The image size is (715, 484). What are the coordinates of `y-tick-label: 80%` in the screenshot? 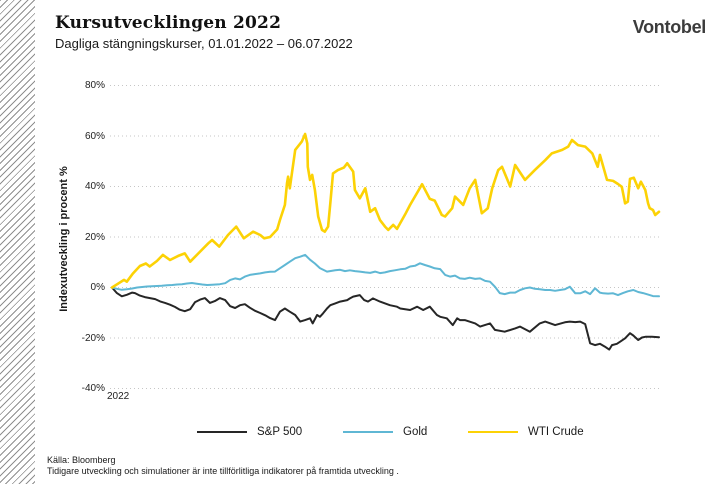 It's located at (94, 85).